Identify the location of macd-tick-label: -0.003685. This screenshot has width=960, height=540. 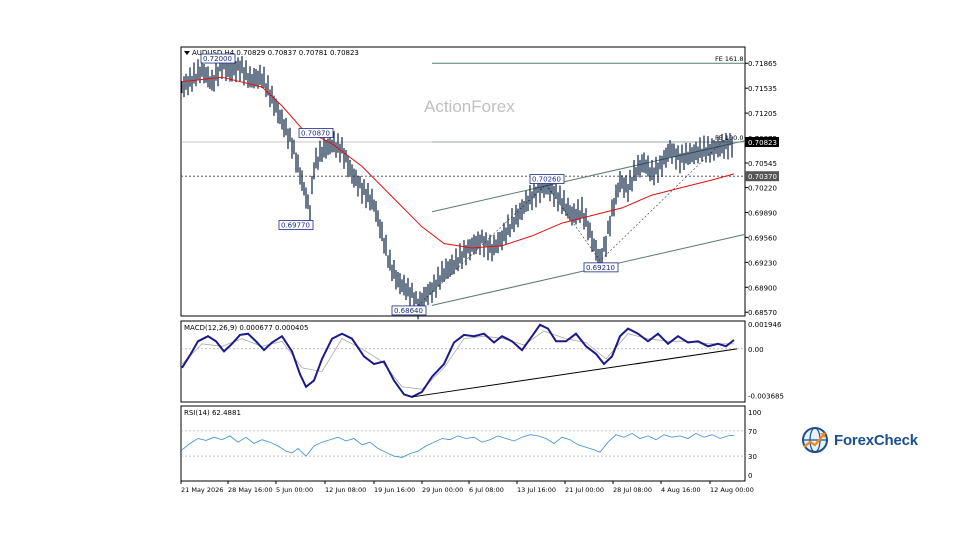
(766, 396).